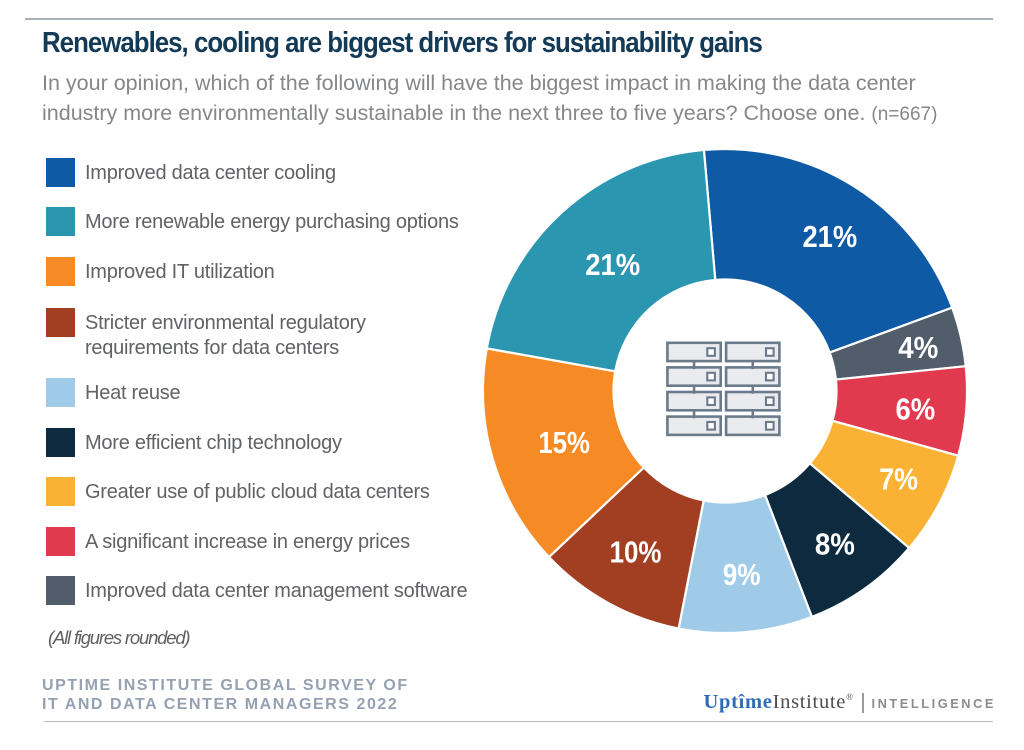 Image resolution: width=1024 pixels, height=750 pixels. What do you see at coordinates (919, 348) in the screenshot?
I see `svg-text: 4%` at bounding box center [919, 348].